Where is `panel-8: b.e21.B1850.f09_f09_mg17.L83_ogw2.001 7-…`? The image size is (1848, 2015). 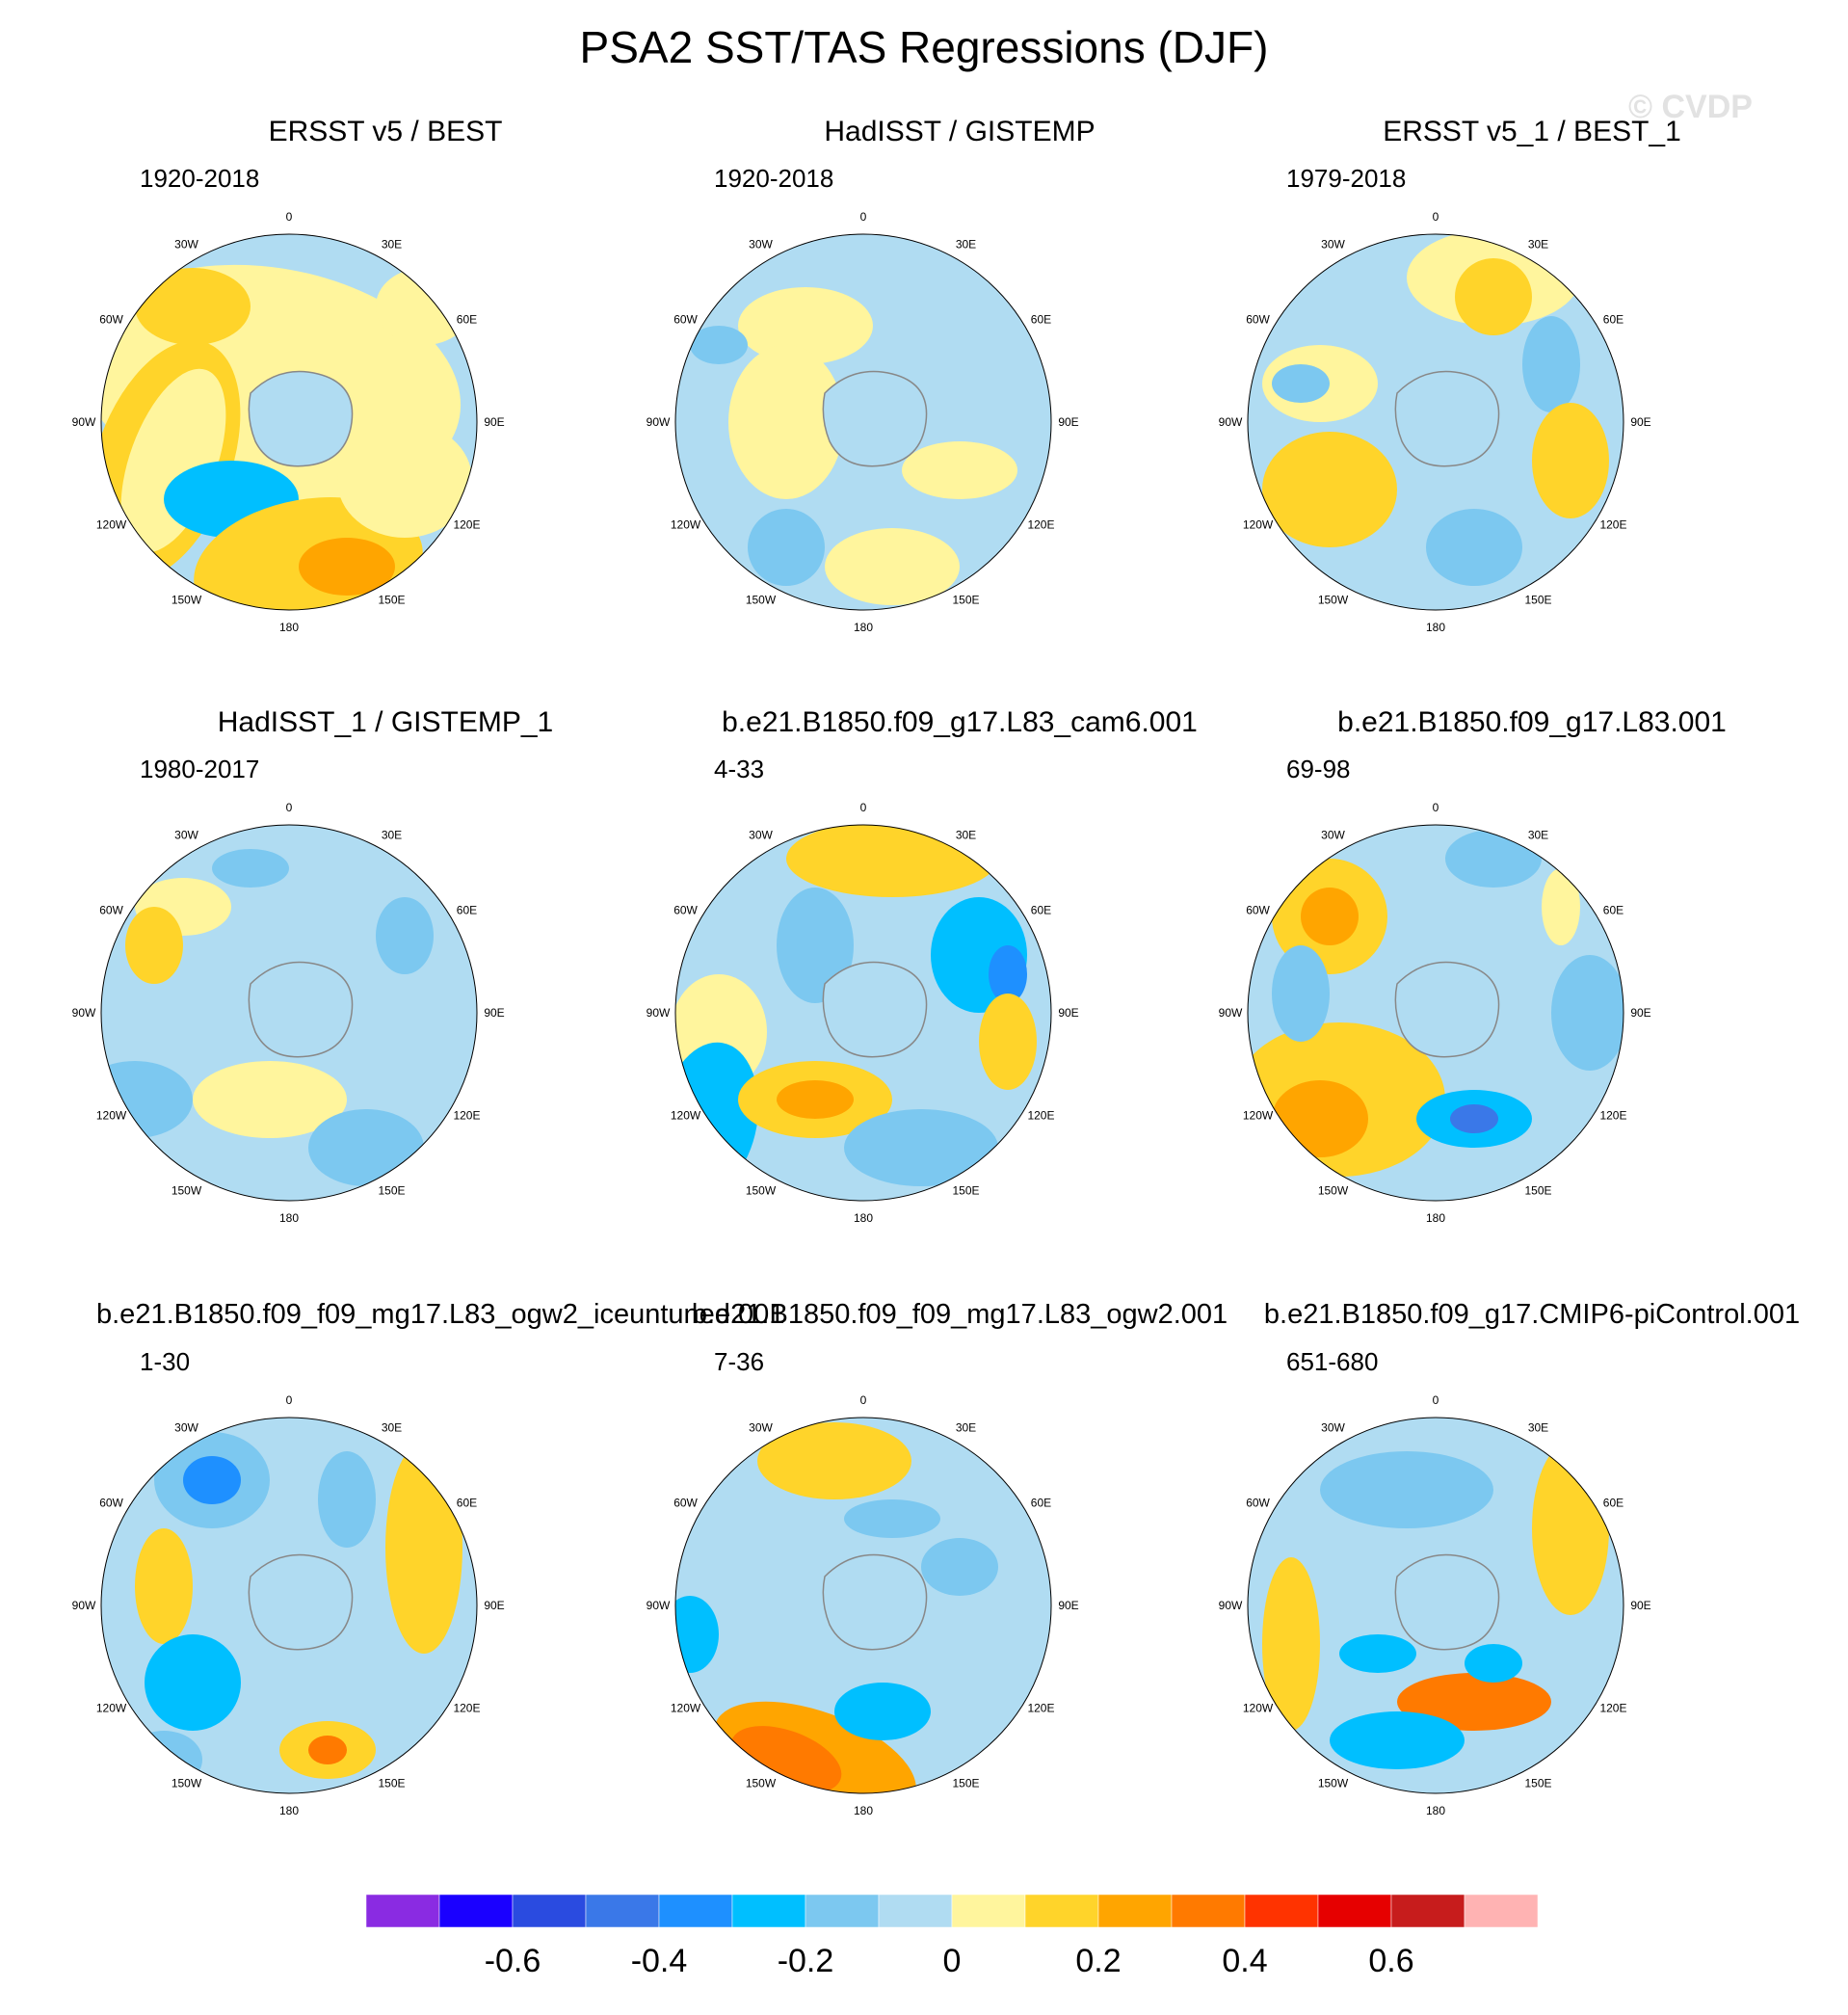
panel-8: b.e21.B1850.f09_f09_mg17.L83_ogw2.001 7-… is located at coordinates (948, 1597).